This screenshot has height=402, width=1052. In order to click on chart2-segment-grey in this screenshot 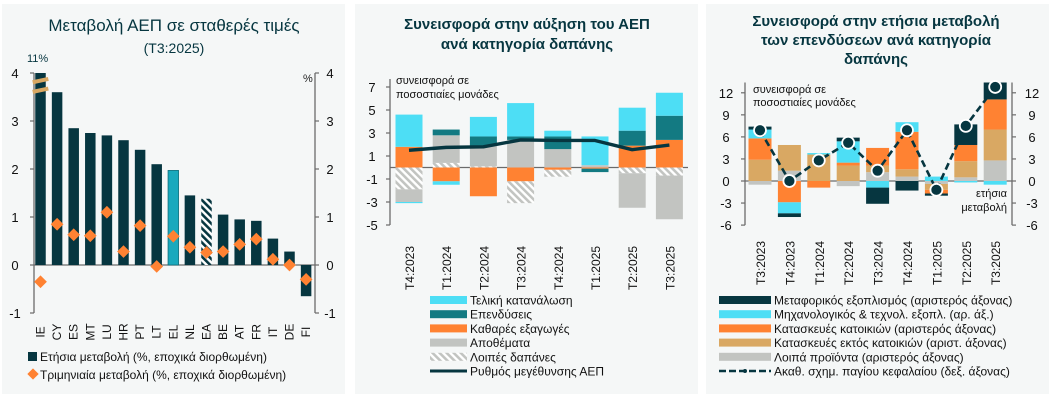, I will do `click(483, 156)`.